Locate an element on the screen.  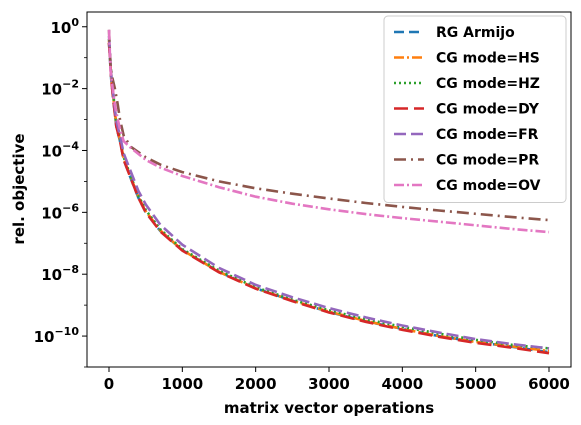
y-tick-label: 10⁻¹⁰ is located at coordinates (57, 335).